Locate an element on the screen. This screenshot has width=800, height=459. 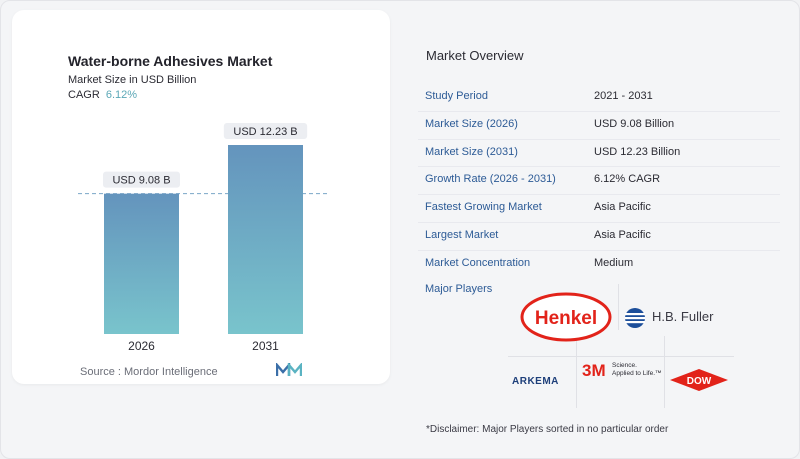
overview-row-label: Market Concentration is located at coordinates (478, 262).